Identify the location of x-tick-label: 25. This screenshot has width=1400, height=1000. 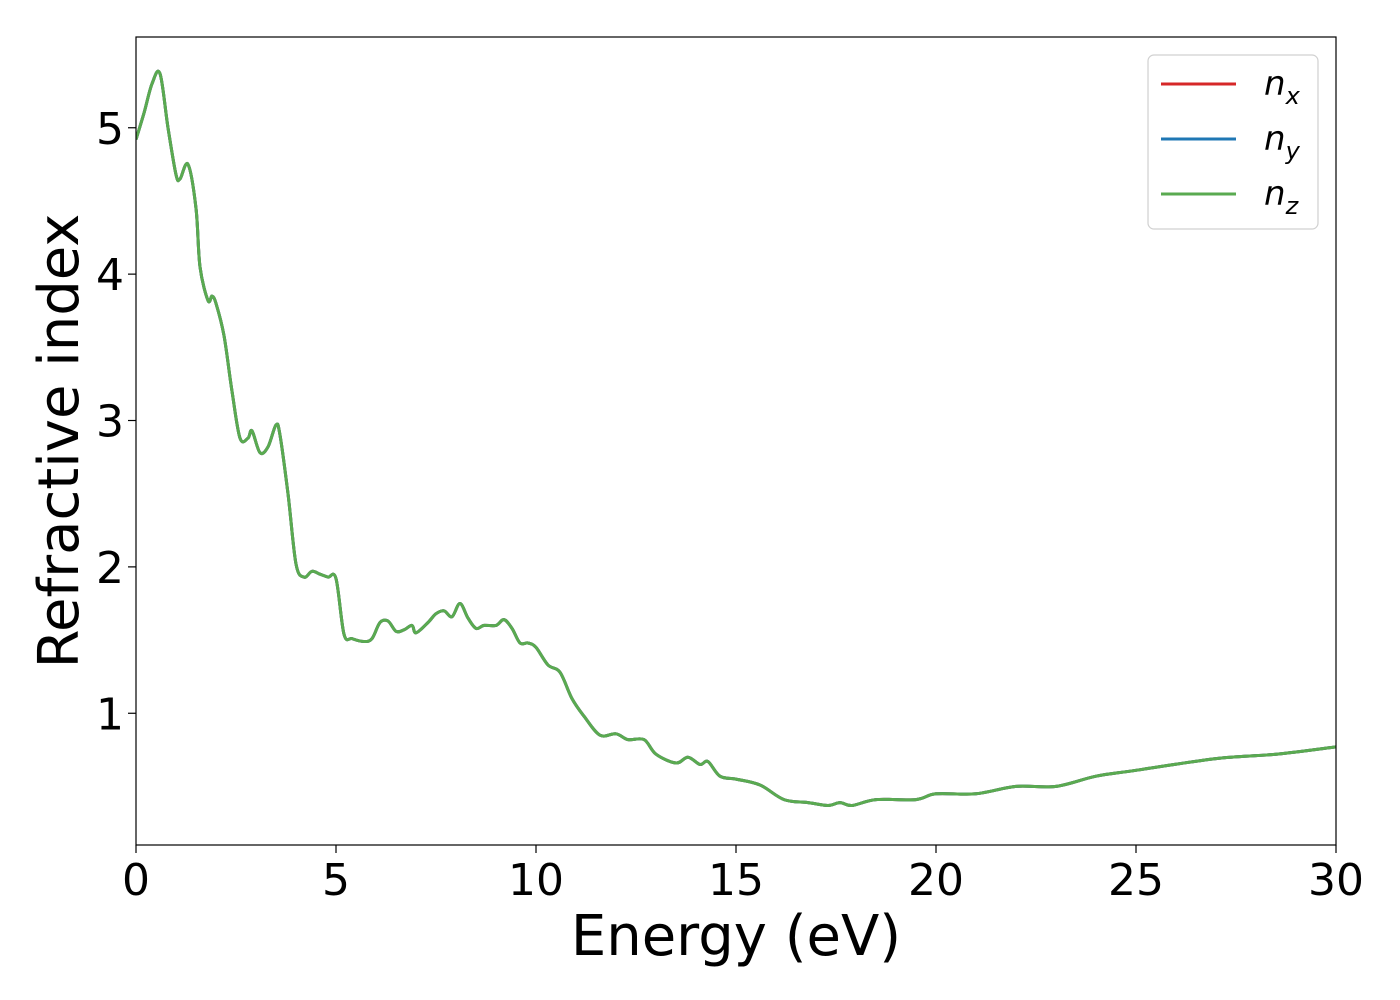
(1136, 880).